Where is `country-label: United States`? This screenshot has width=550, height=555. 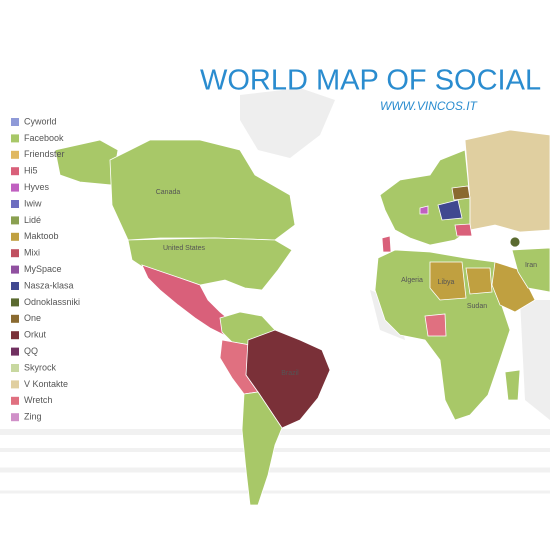 country-label: United States is located at coordinates (184, 248).